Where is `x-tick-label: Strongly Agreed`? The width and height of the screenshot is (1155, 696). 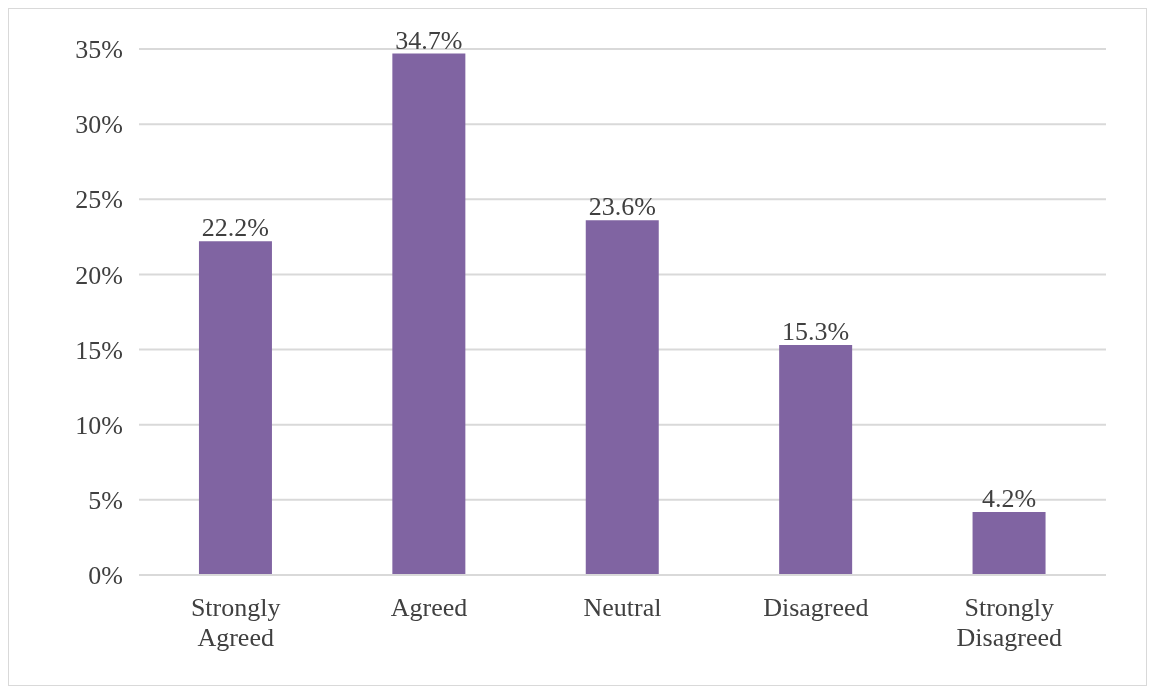
x-tick-label: Strongly Agreed is located at coordinates (235, 623).